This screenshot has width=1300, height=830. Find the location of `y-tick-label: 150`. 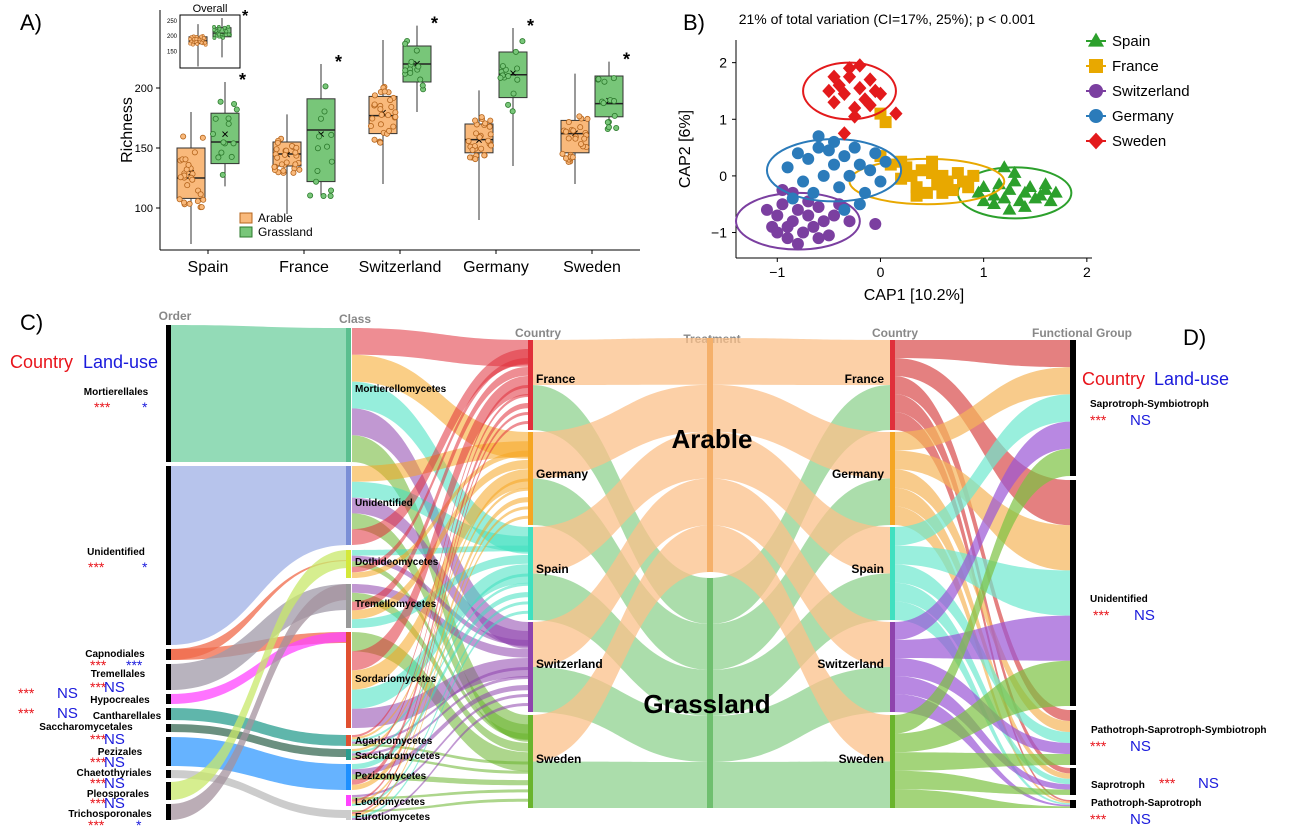

y-tick-label: 150 is located at coordinates (144, 149).